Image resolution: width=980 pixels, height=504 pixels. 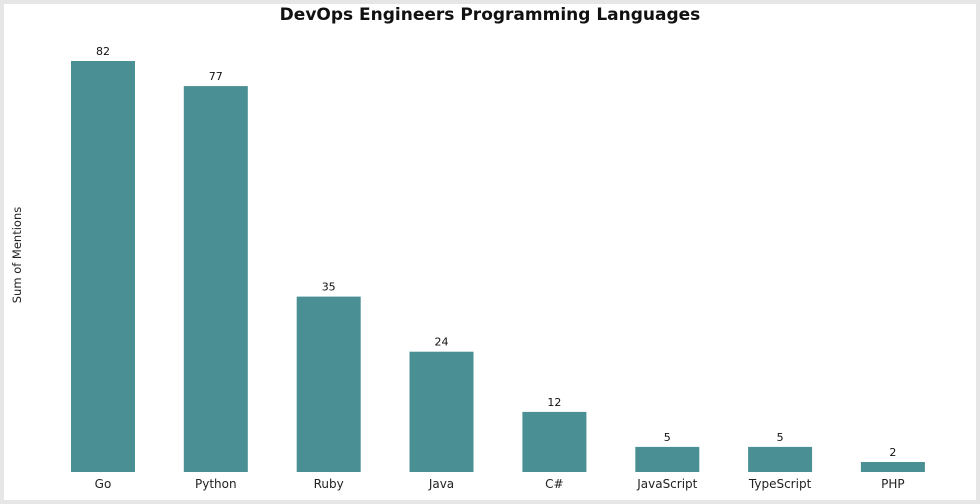 What do you see at coordinates (329, 484) in the screenshot?
I see `x-tick-label: Ruby` at bounding box center [329, 484].